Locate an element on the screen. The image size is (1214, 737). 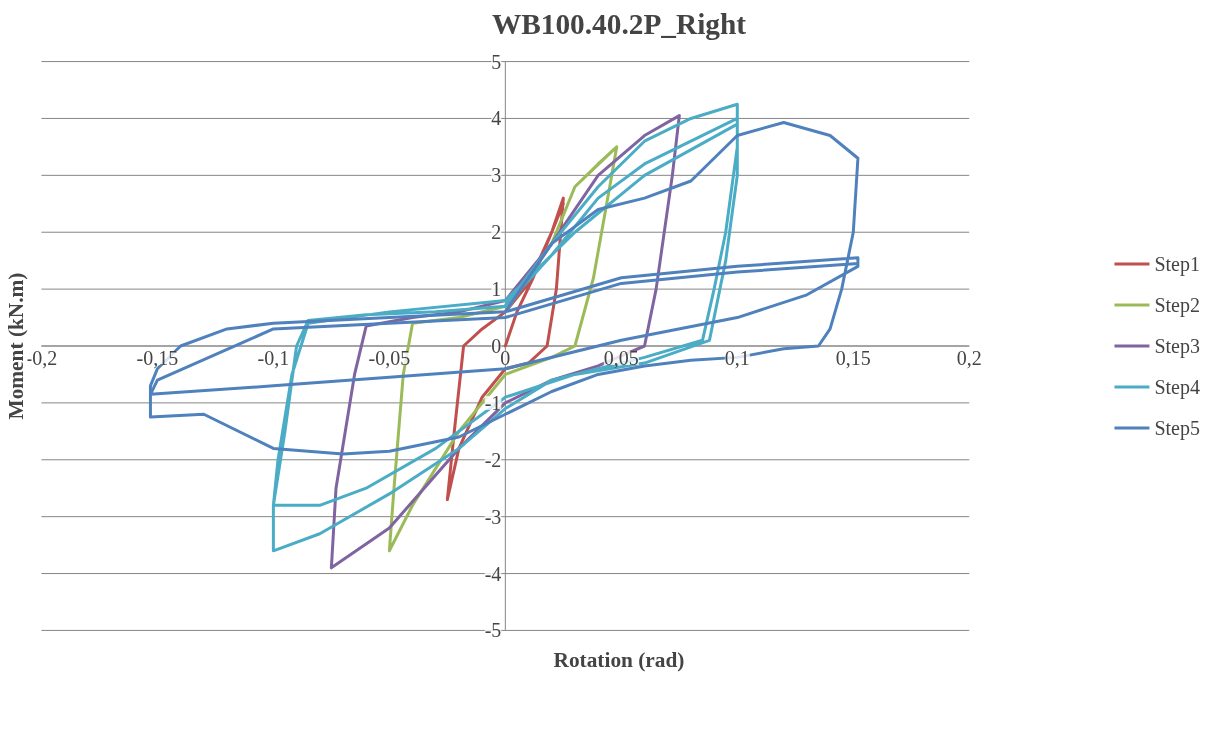
y-tick-label: 4 is located at coordinates (496, 118).